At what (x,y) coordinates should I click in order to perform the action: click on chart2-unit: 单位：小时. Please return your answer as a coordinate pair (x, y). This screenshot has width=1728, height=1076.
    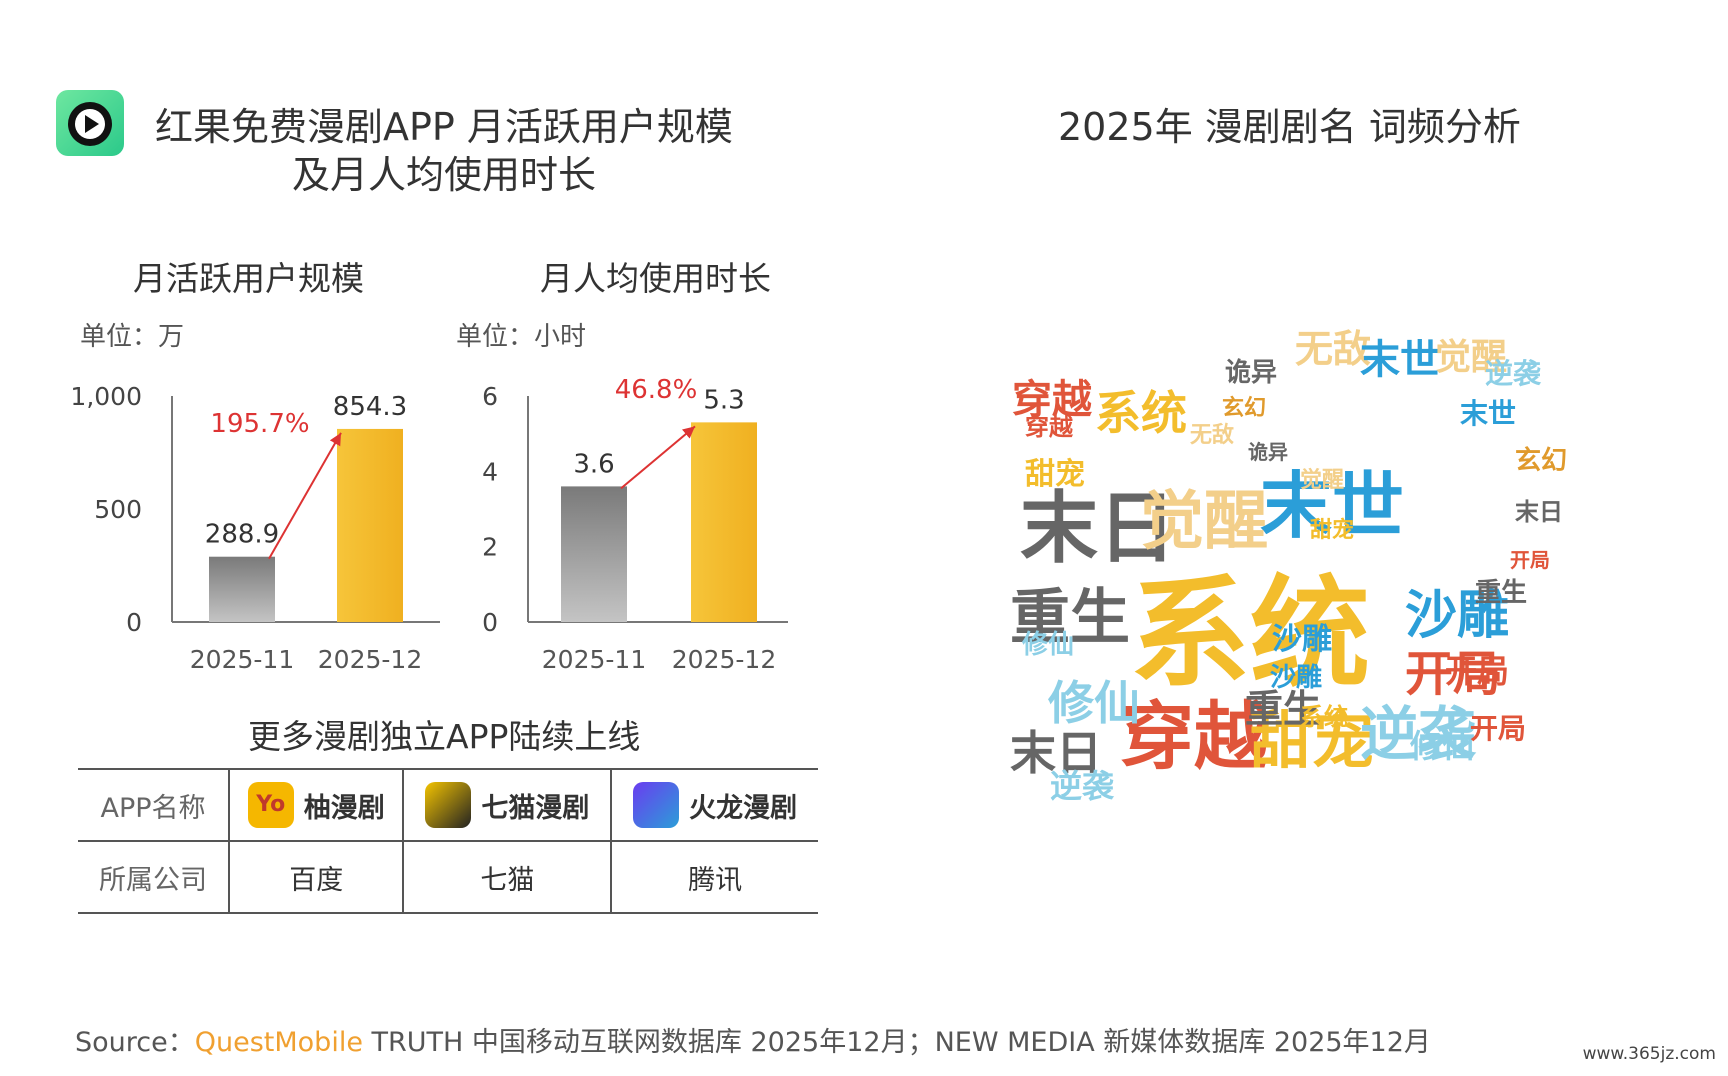
    Looking at the image, I should click on (521, 337).